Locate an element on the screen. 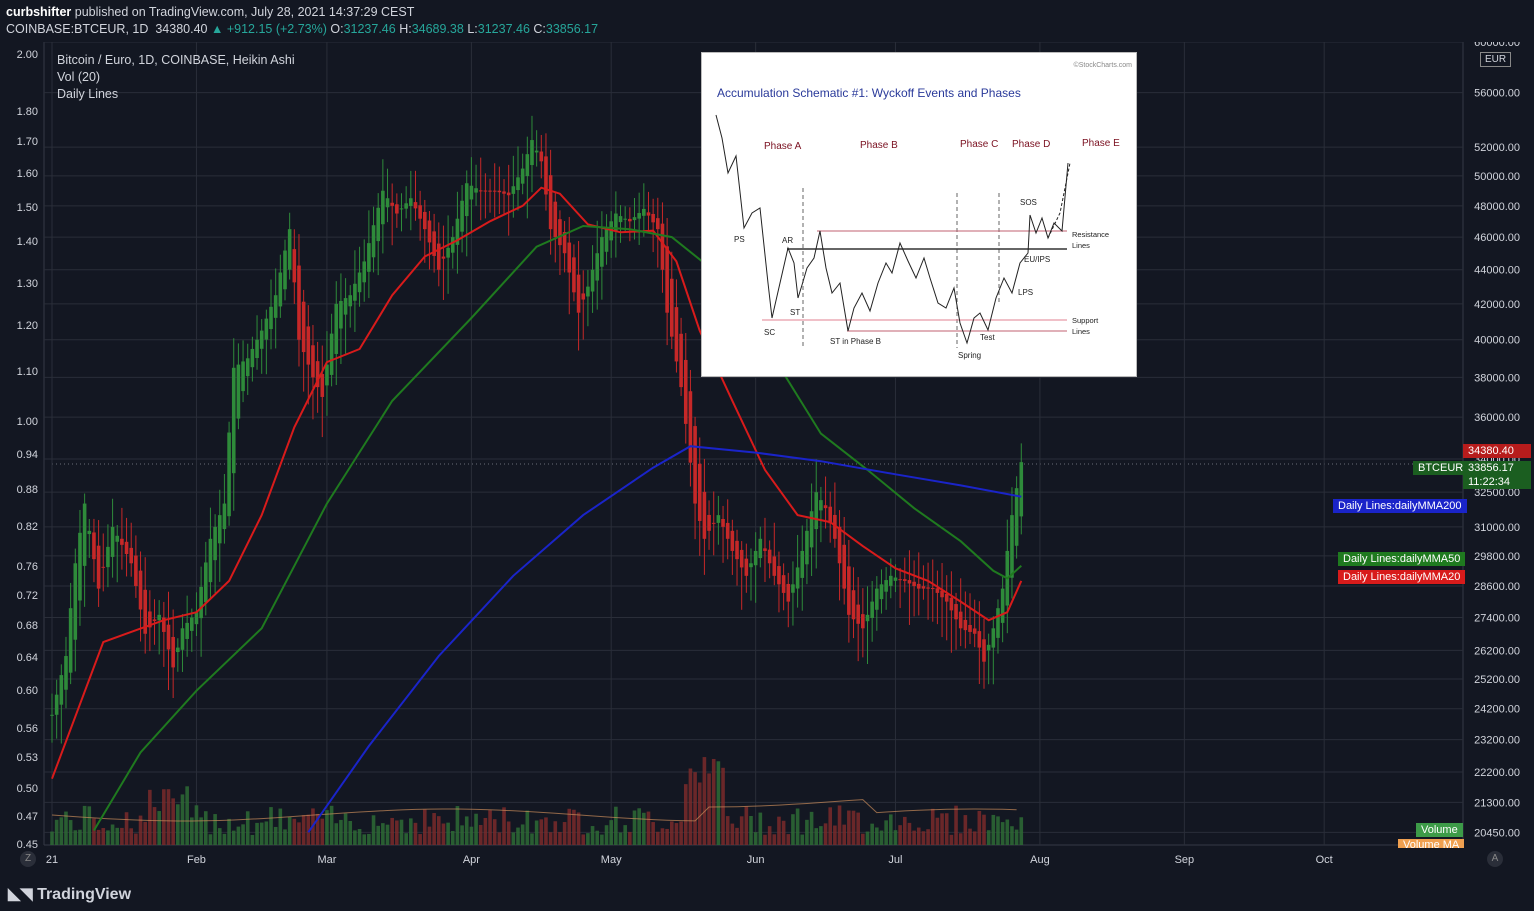 The image size is (1534, 911). zoom-button: Z is located at coordinates (28, 859).